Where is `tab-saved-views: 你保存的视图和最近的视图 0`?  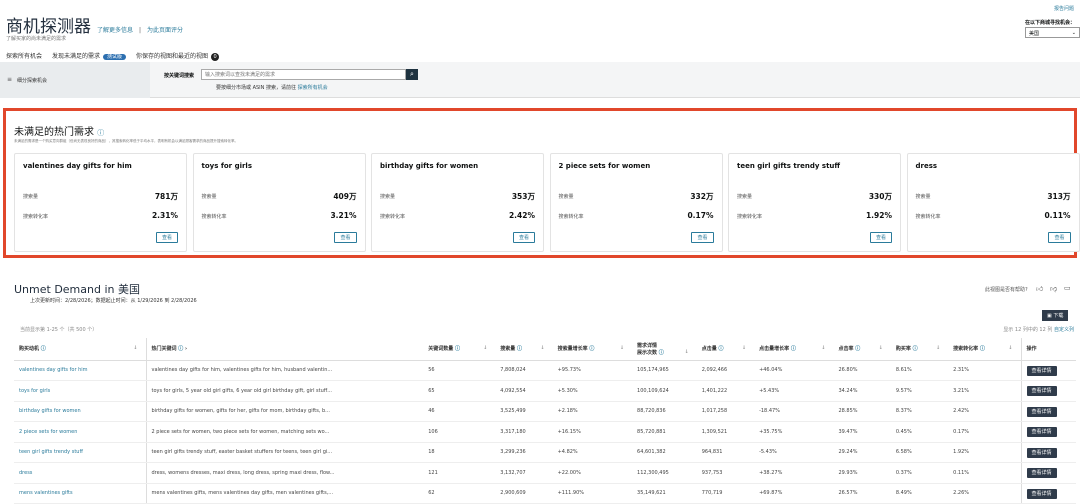
tab-saved-views: 你保存的视图和最近的视图 0 is located at coordinates (178, 58).